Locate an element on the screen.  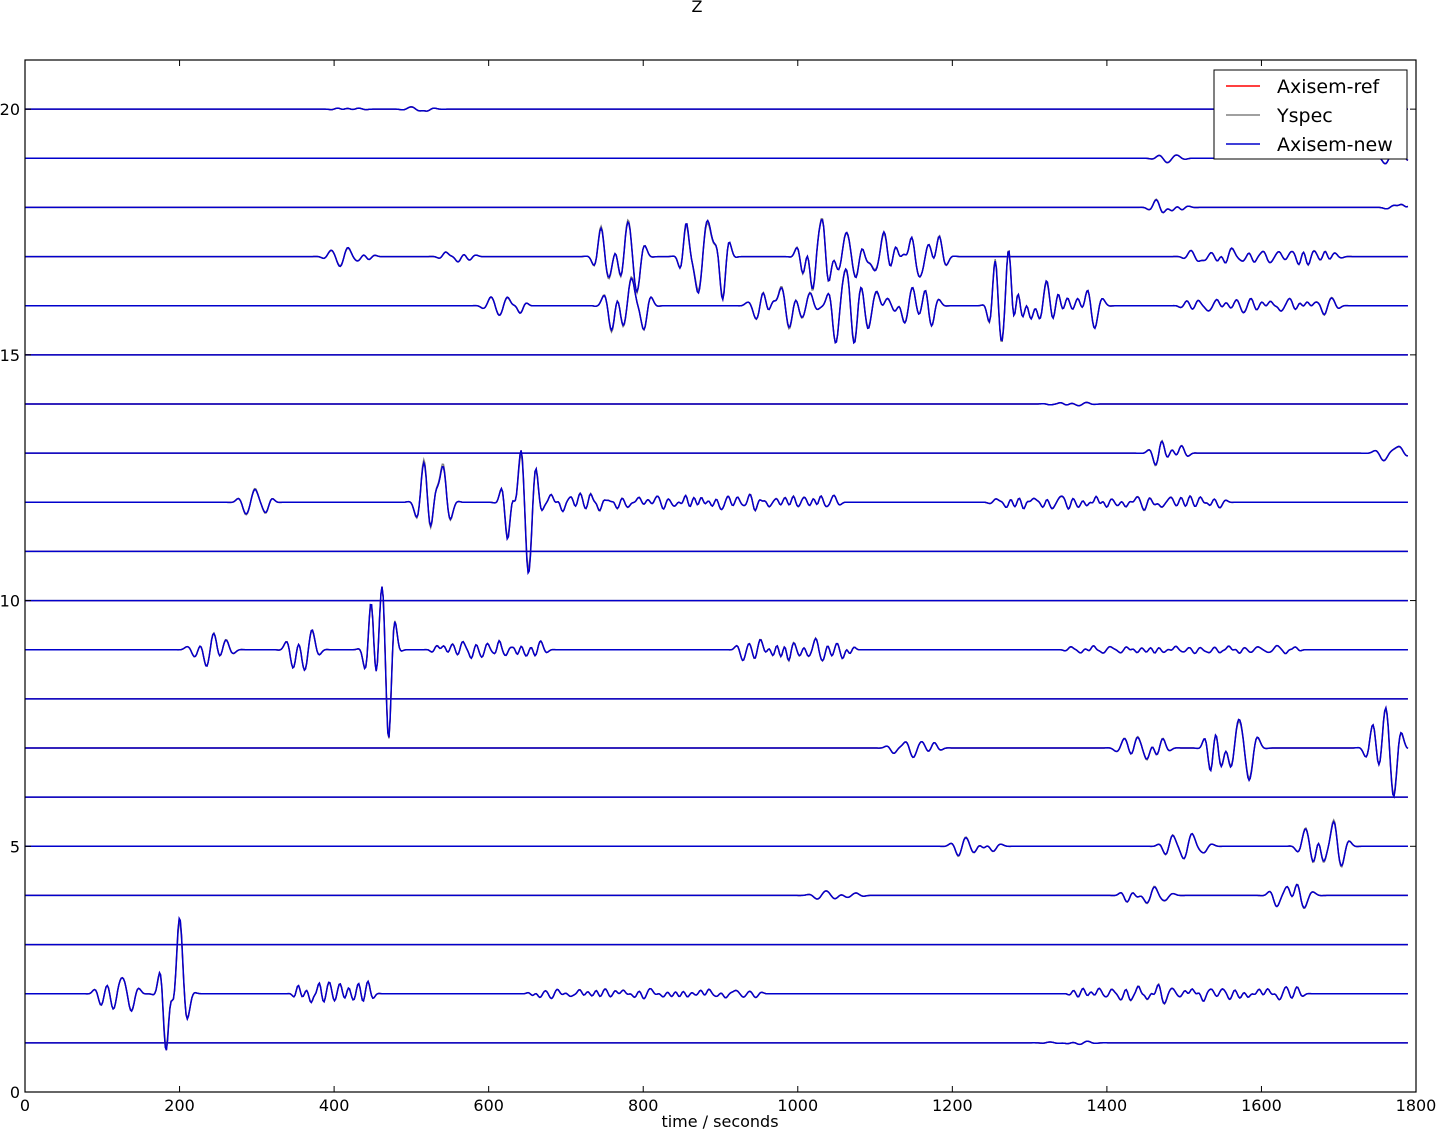
y-tick-label: 15 is located at coordinates (10, 355).